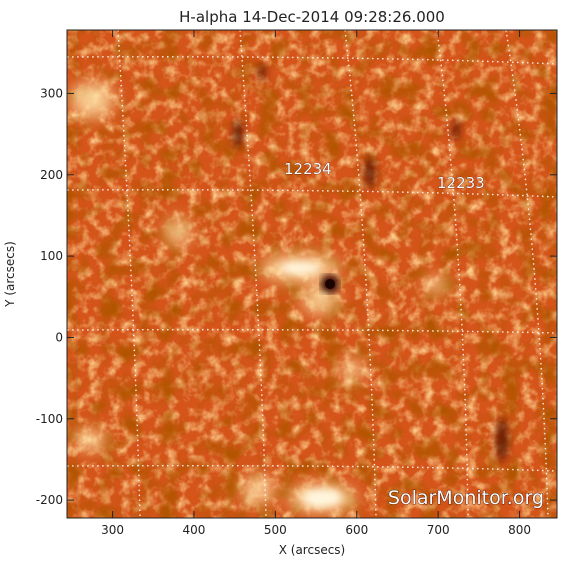  Describe the element at coordinates (519, 530) in the screenshot. I see `x-tick-label: 800` at that location.